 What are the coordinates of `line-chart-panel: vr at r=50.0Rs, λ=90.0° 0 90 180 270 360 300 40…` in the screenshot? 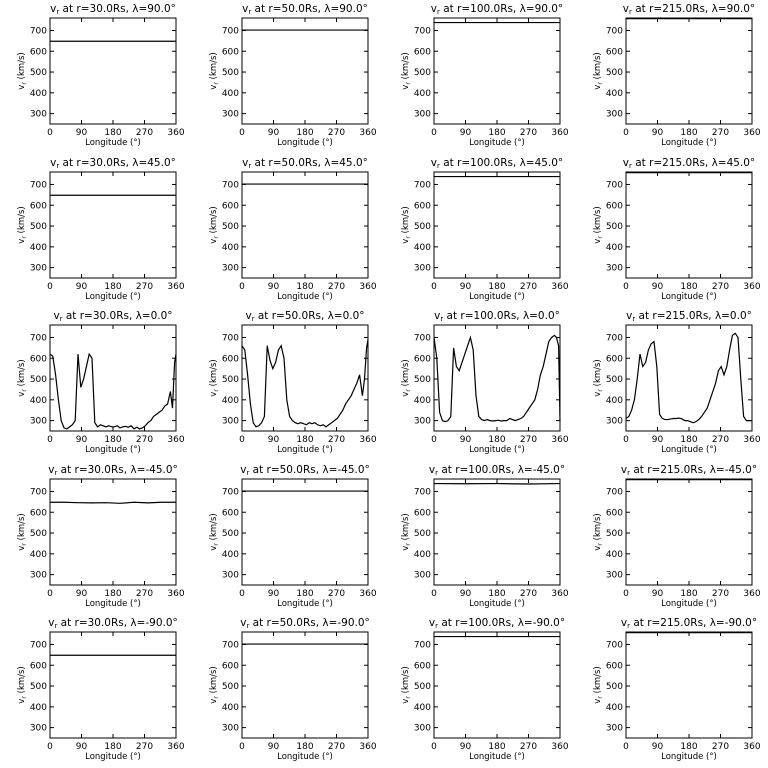 It's located at (293, 75).